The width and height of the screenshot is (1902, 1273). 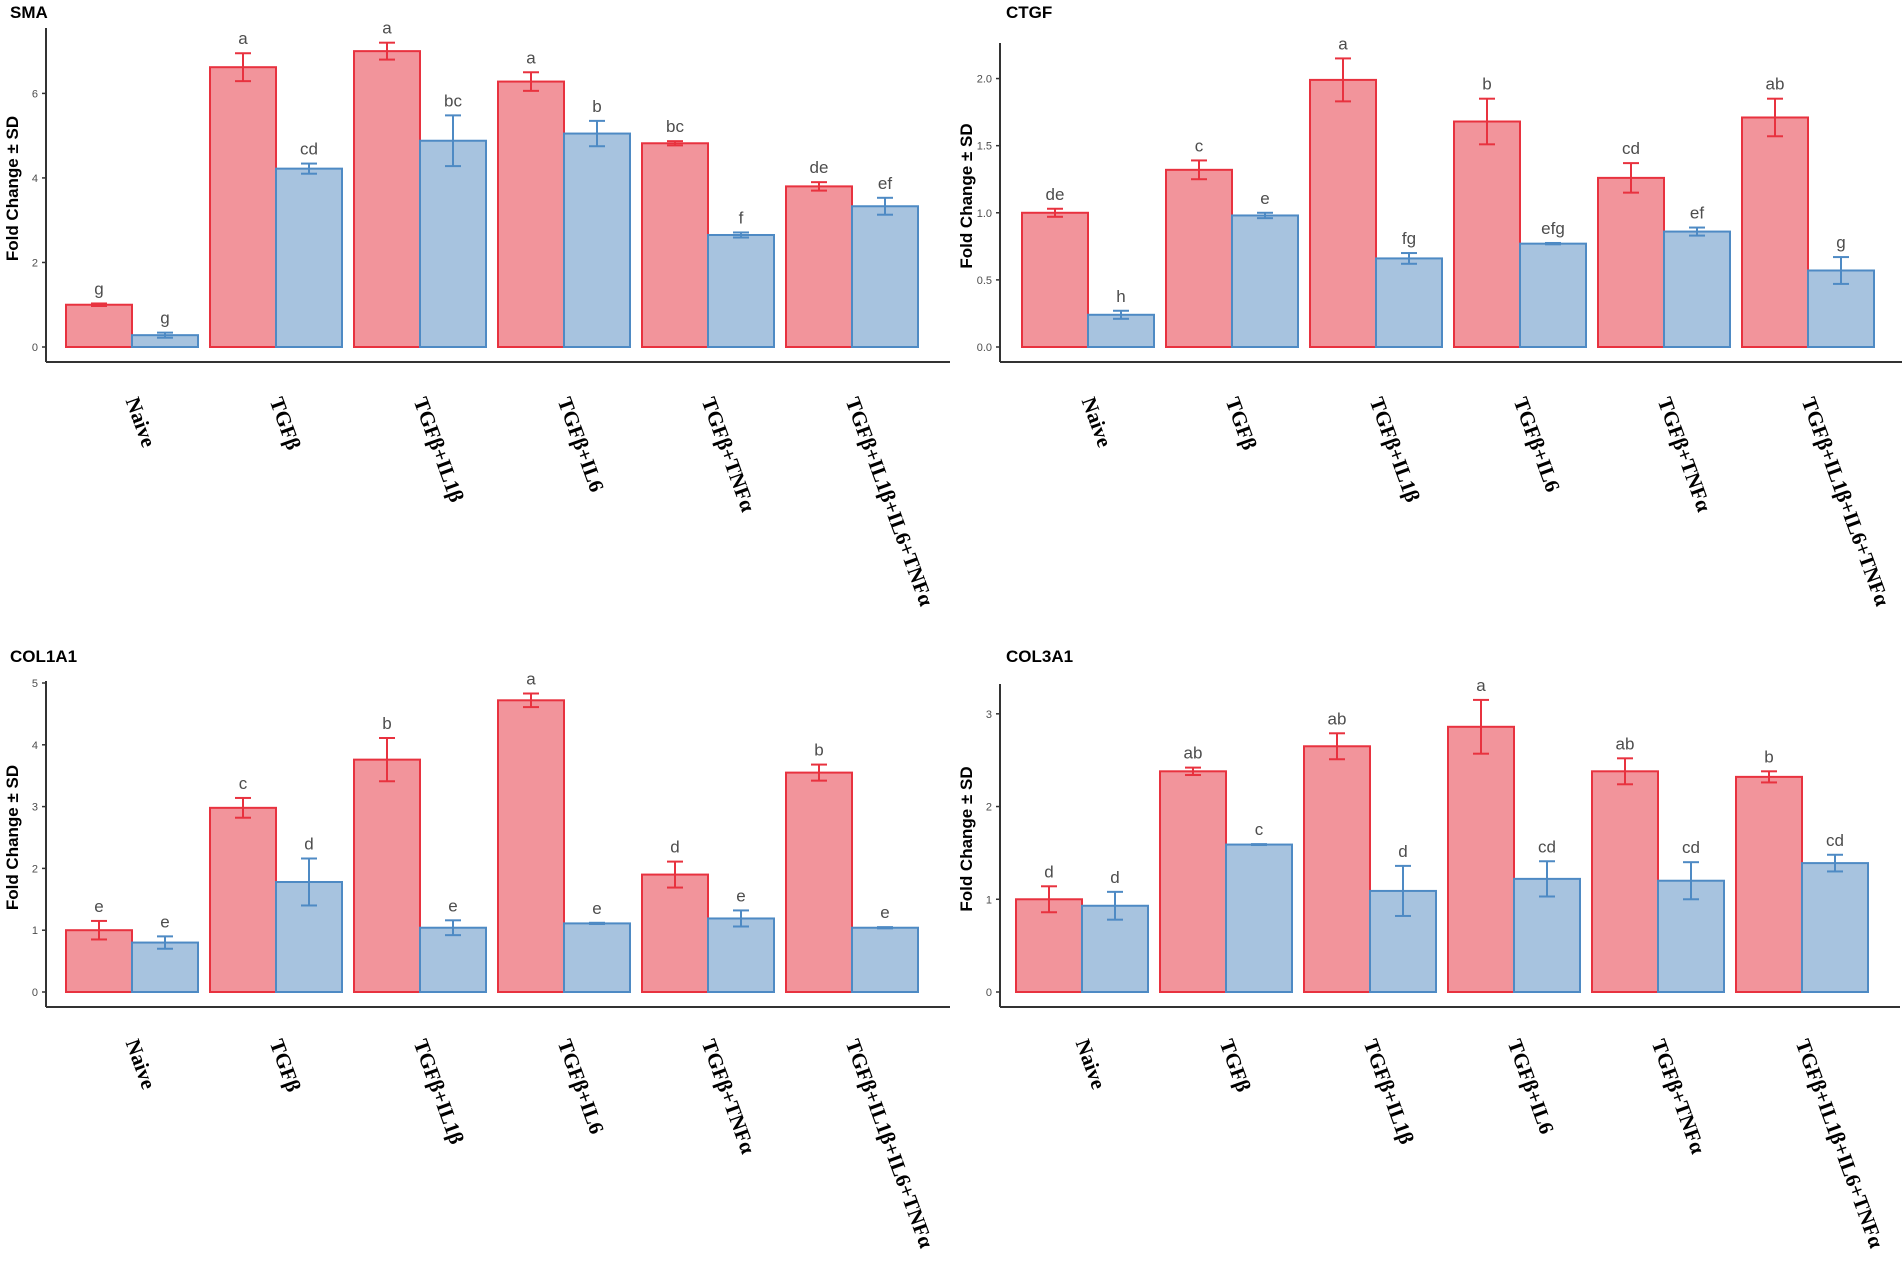 I want to click on y-tick-label: 1, so click(x=989, y=900).